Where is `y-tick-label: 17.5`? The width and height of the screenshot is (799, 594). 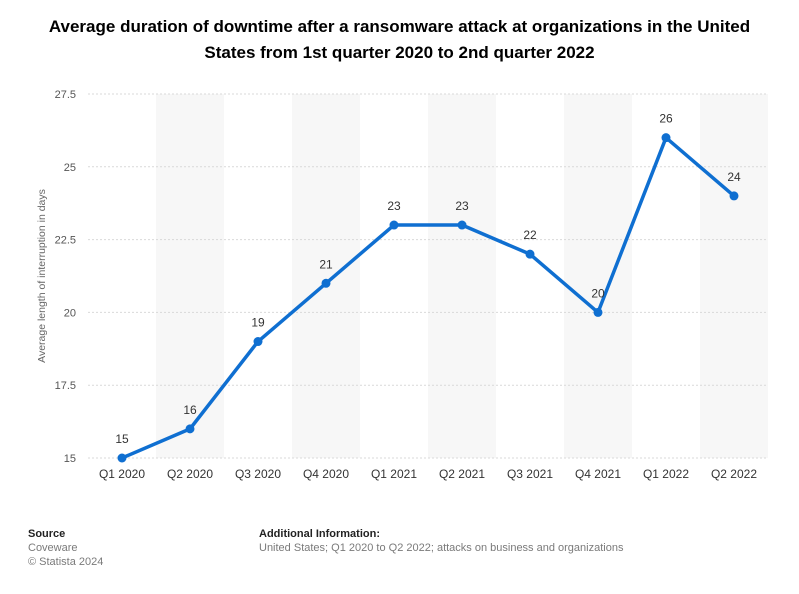 y-tick-label: 17.5 is located at coordinates (65, 386).